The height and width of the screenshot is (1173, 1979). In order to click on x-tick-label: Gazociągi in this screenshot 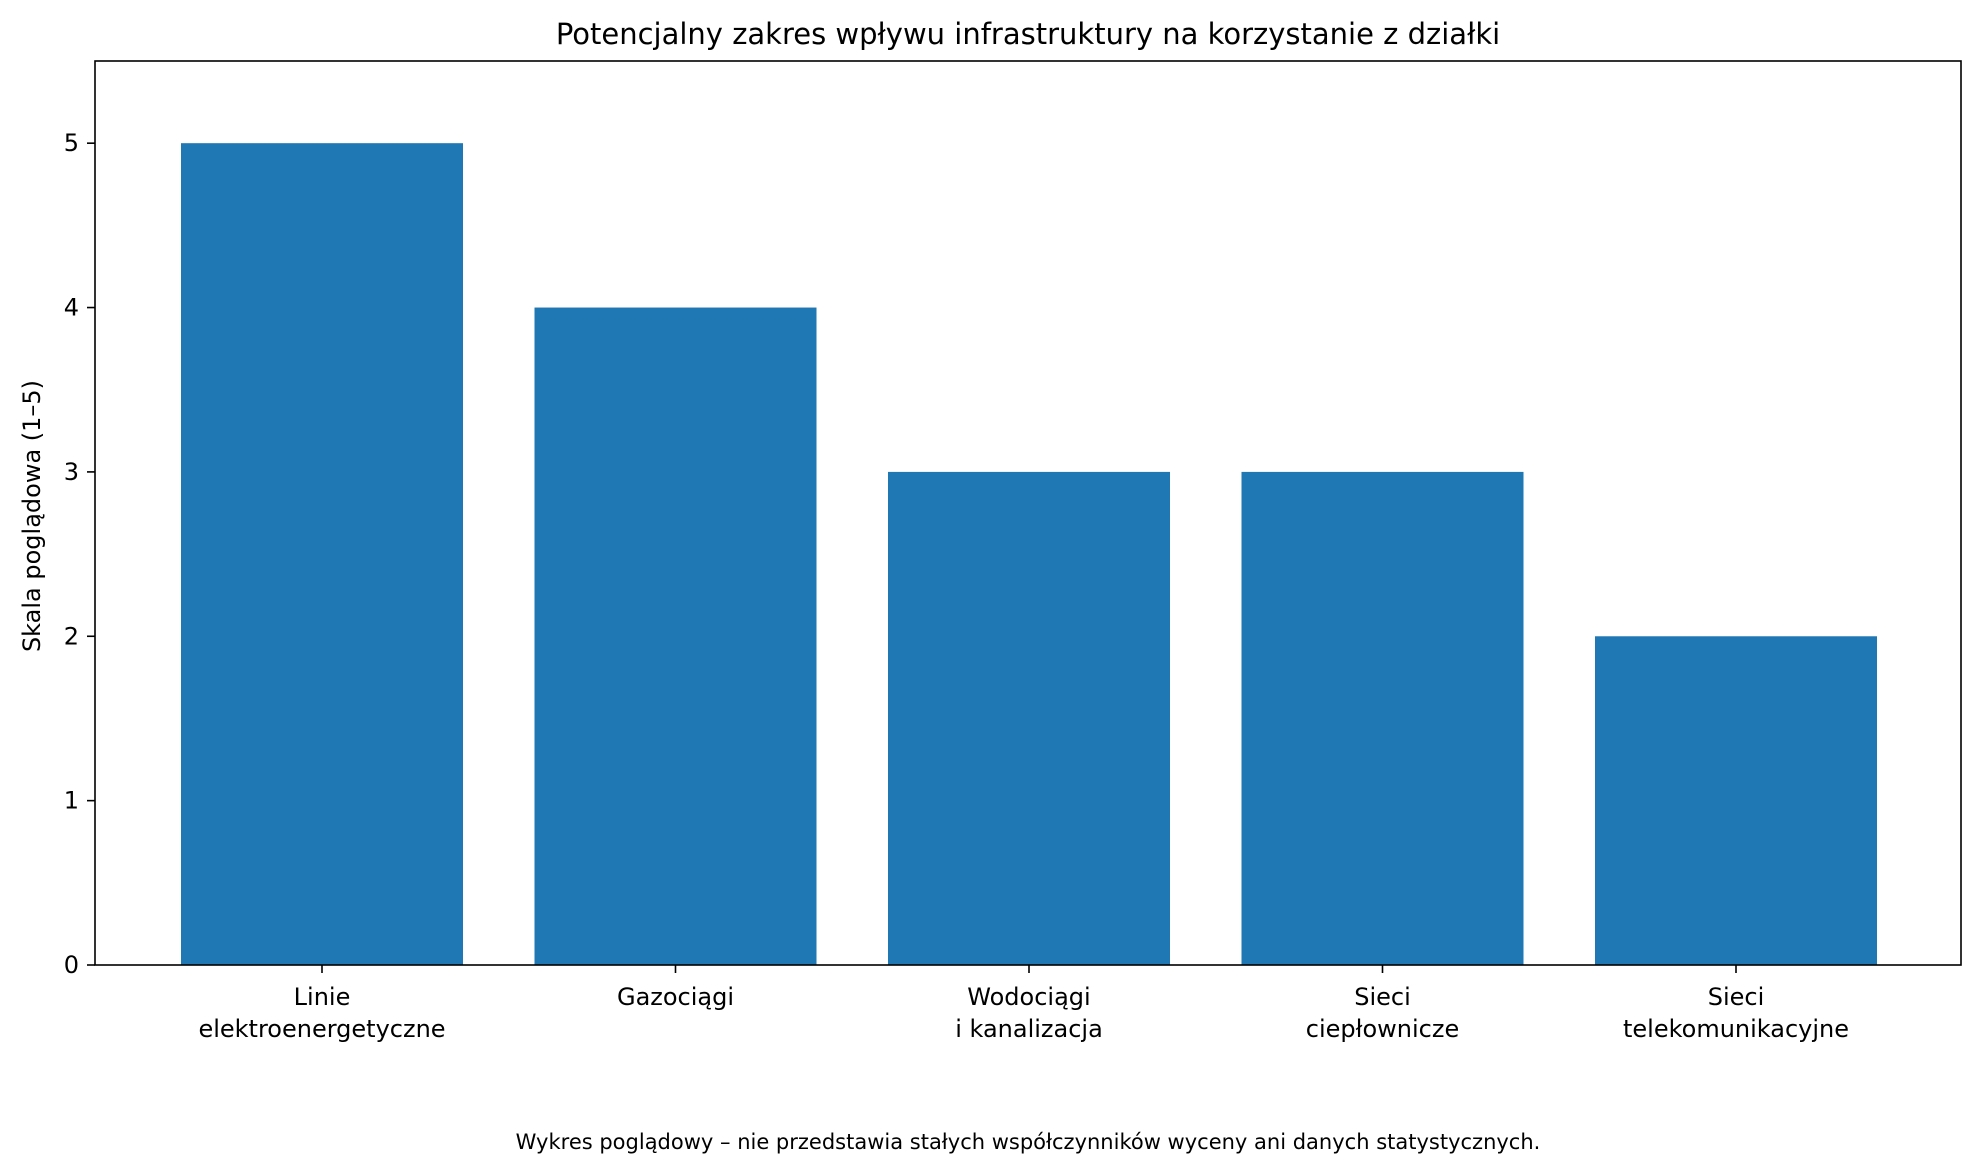, I will do `click(675, 997)`.